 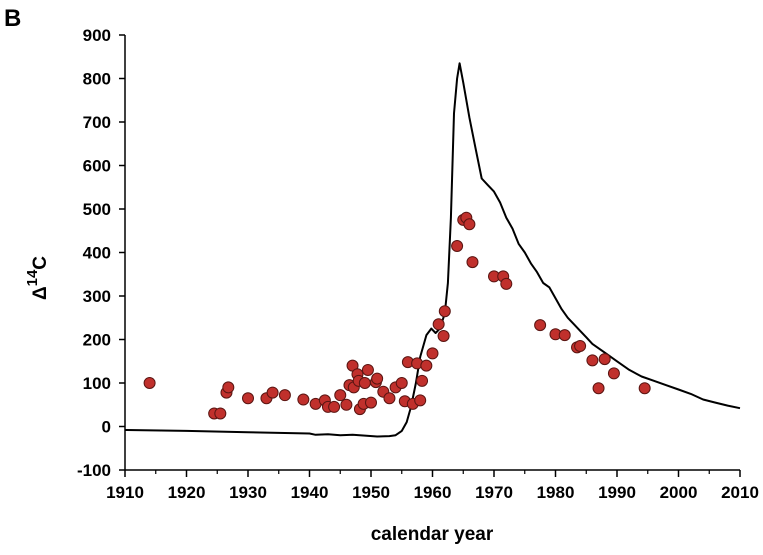 What do you see at coordinates (740, 492) in the screenshot?
I see `x-tick-label: 2010` at bounding box center [740, 492].